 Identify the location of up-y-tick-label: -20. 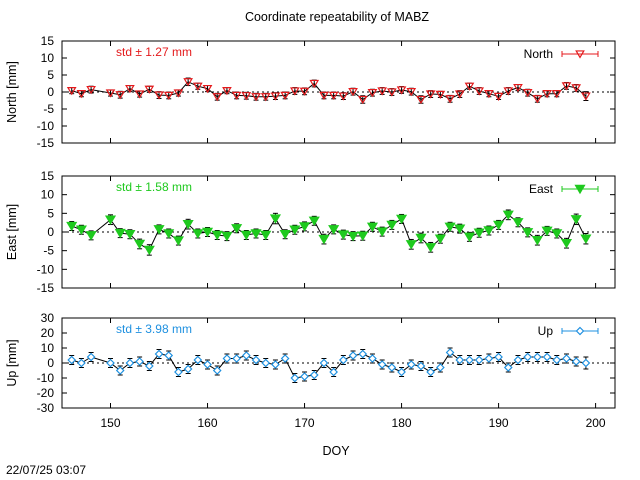
(46, 393).